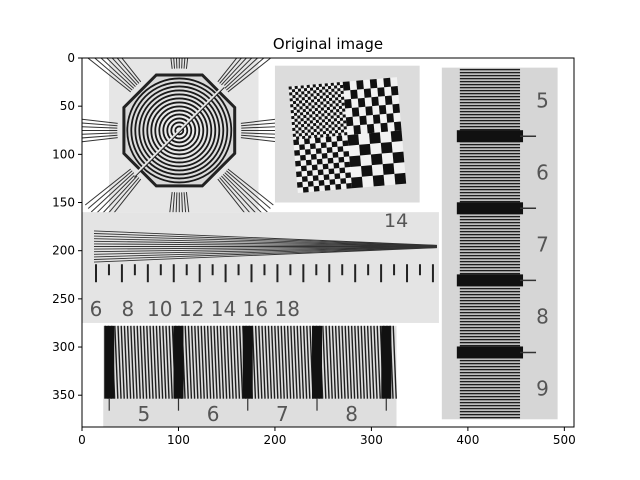 The image size is (640, 480). Describe the element at coordinates (247, 362) in the screenshot. I see `ruler-band` at that location.